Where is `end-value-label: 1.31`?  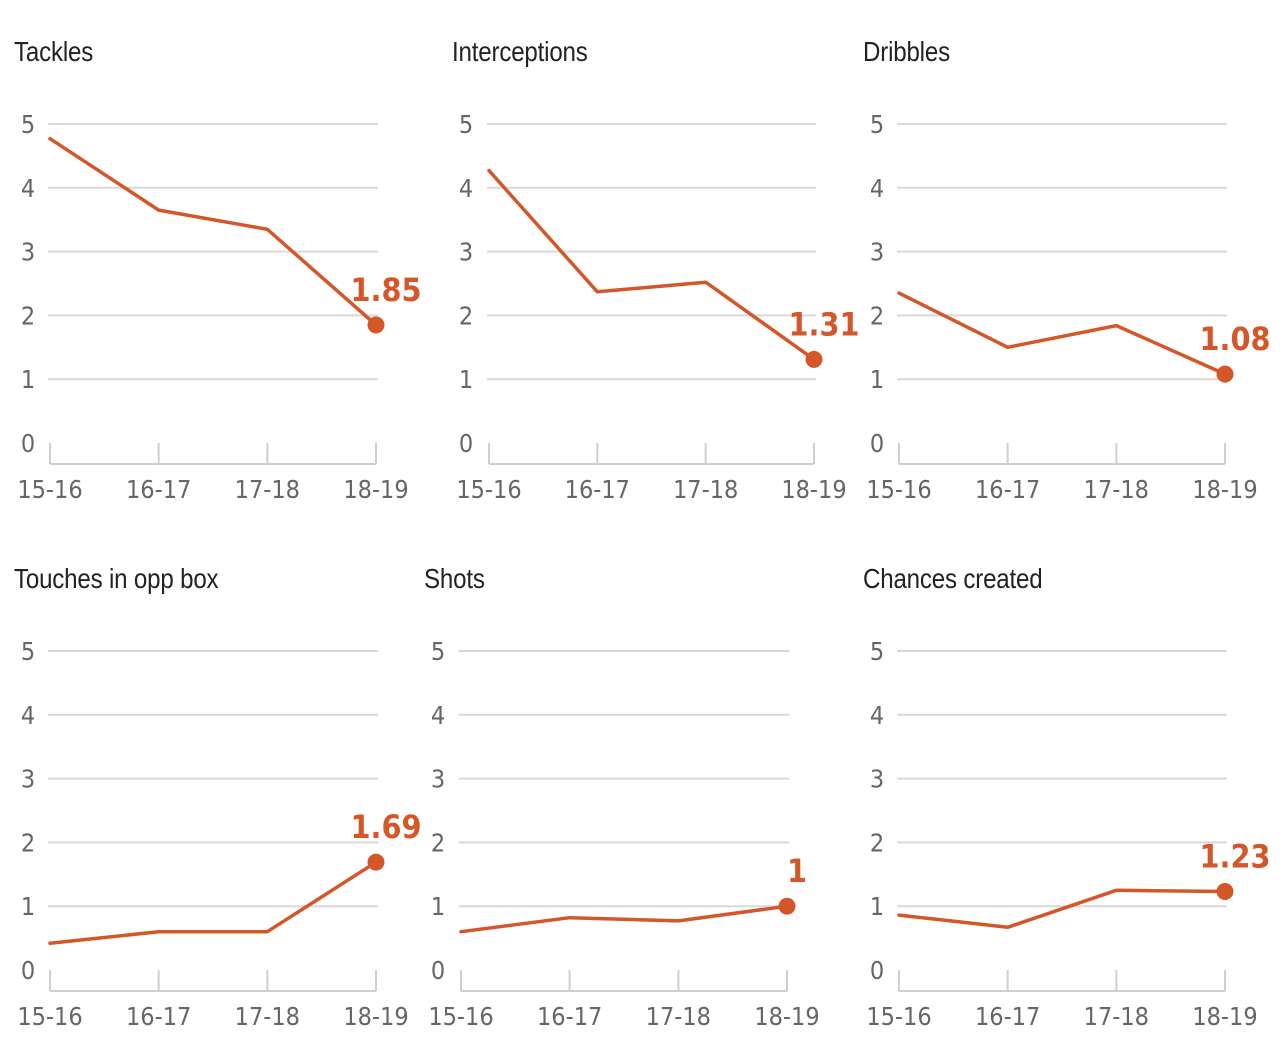 end-value-label: 1.31 is located at coordinates (823, 324).